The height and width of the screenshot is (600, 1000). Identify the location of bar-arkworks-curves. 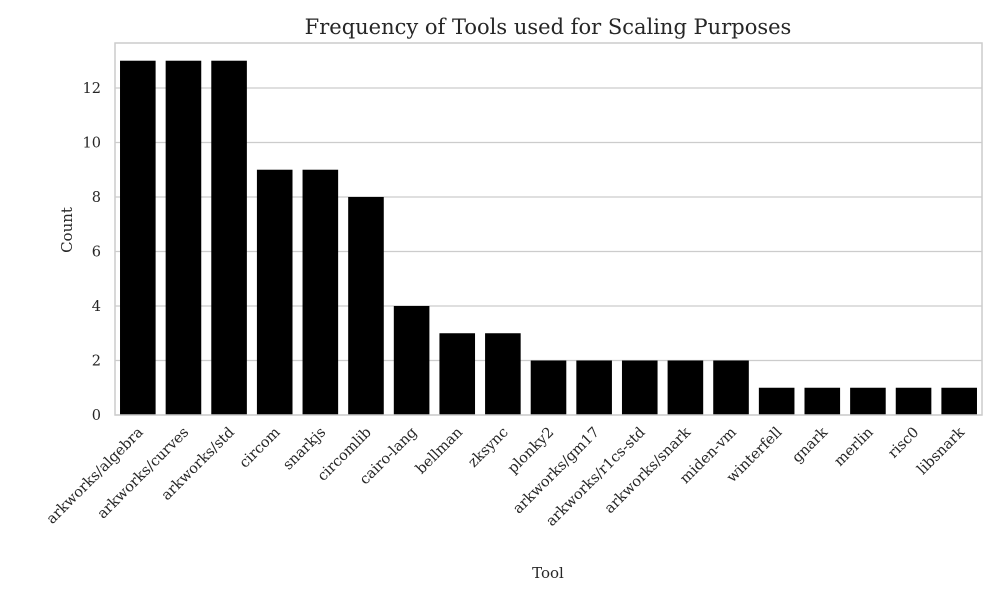
(183, 237).